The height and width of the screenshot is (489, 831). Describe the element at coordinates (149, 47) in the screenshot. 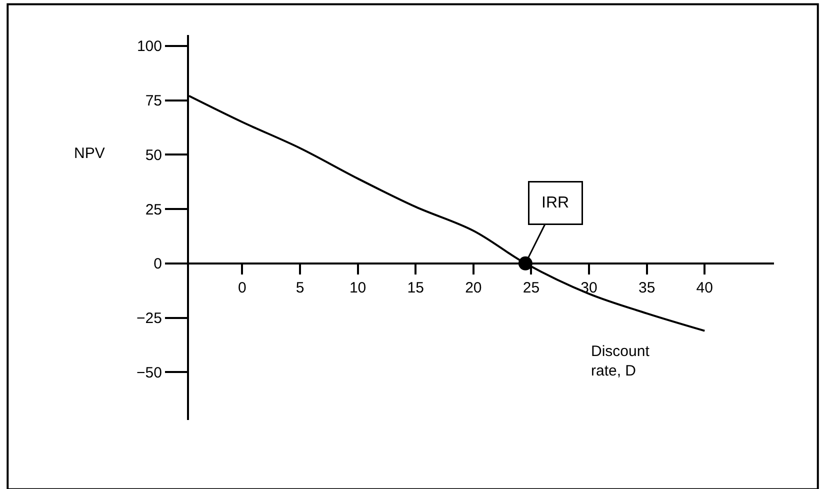

I see `y-tick-label: 100` at that location.